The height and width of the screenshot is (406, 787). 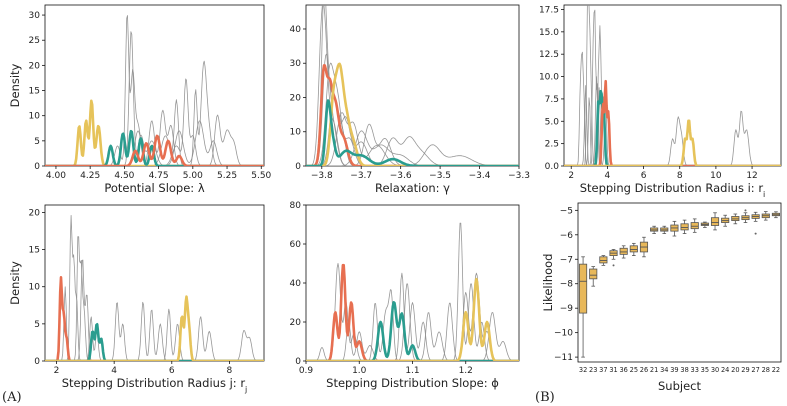 What do you see at coordinates (735, 370) in the screenshot?
I see `x-tick-label: 20` at bounding box center [735, 370].